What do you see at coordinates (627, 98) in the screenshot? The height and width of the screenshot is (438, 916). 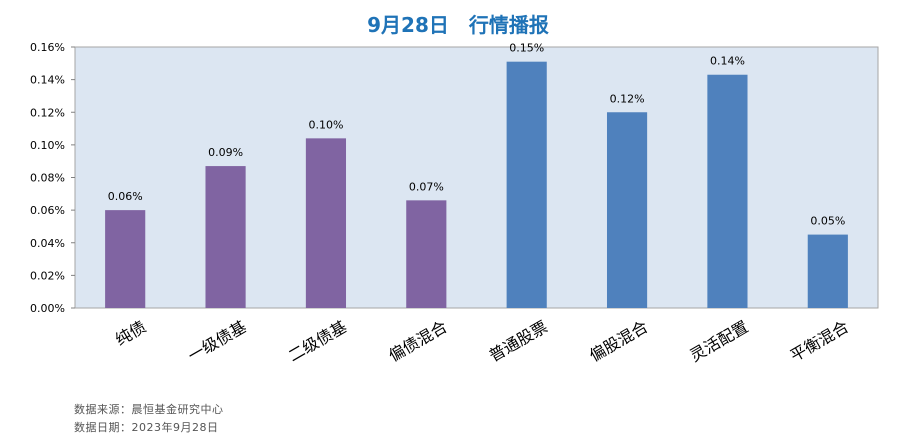 I see `data-label: 0.12%` at bounding box center [627, 98].